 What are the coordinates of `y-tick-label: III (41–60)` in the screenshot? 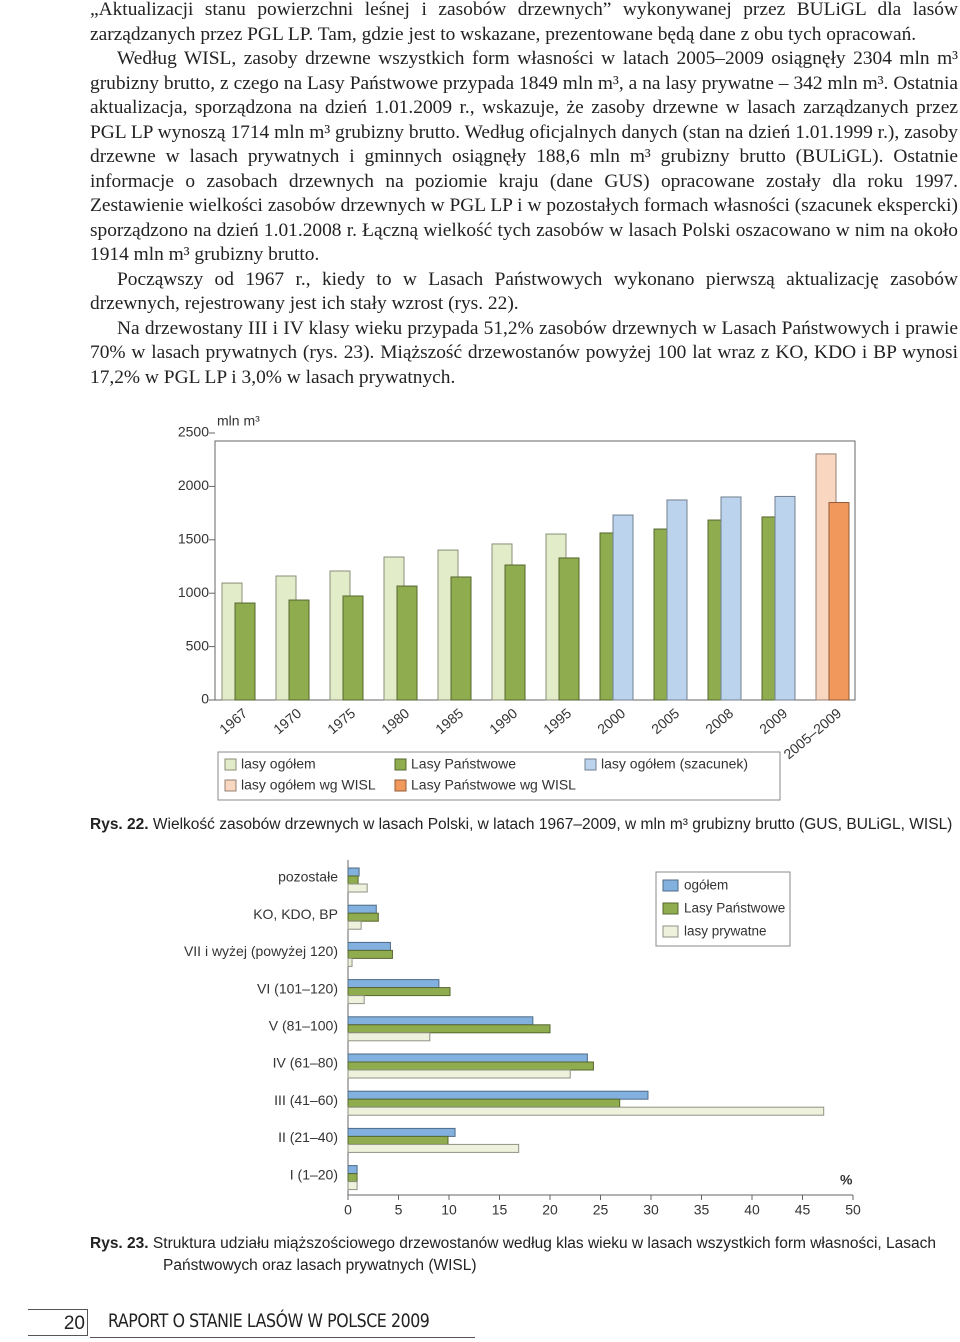 It's located at (306, 1100).